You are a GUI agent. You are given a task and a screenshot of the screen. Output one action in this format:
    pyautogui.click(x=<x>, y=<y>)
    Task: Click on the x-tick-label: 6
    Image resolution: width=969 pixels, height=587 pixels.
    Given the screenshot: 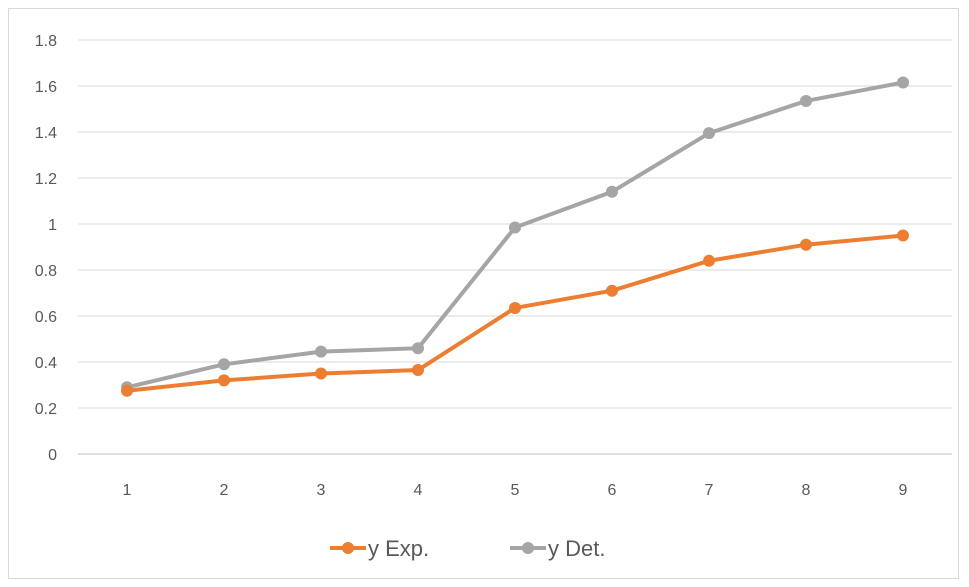 What is the action you would take?
    pyautogui.click(x=612, y=490)
    